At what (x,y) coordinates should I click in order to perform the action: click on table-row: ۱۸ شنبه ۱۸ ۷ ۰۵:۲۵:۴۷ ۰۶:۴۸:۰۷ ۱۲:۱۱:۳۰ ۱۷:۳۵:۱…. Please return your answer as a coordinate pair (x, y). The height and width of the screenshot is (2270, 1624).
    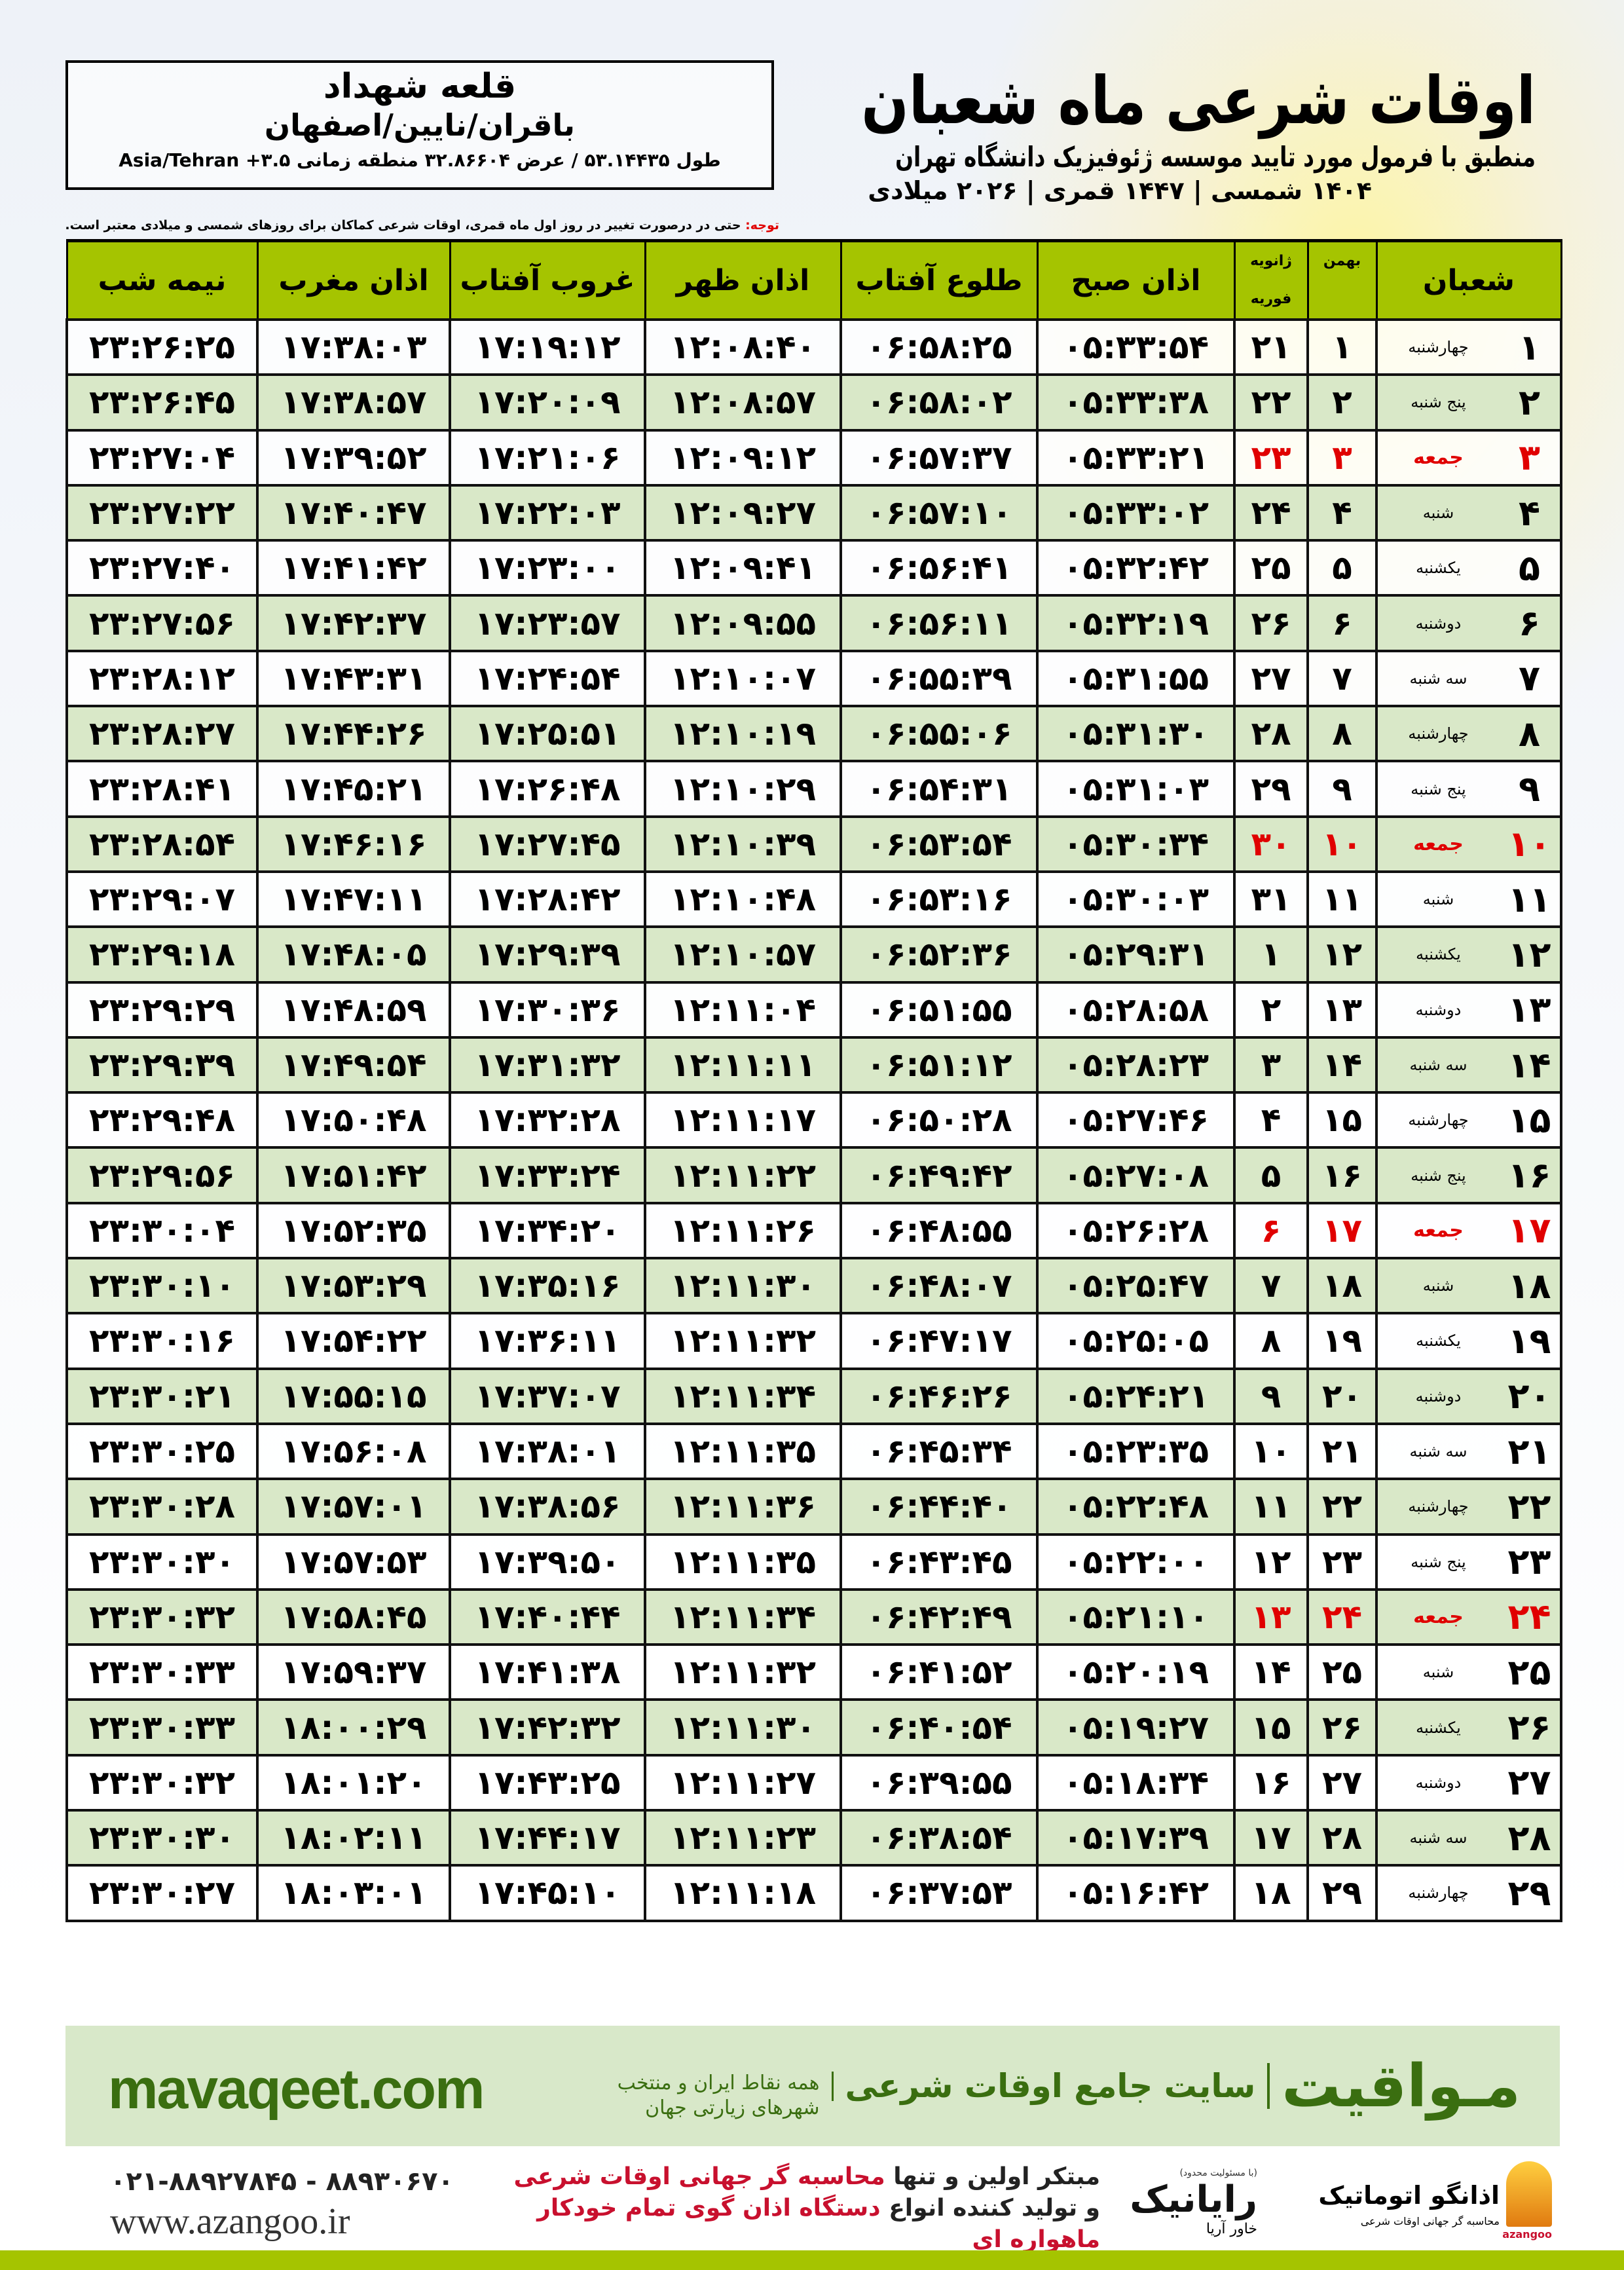
    Looking at the image, I should click on (813, 1286).